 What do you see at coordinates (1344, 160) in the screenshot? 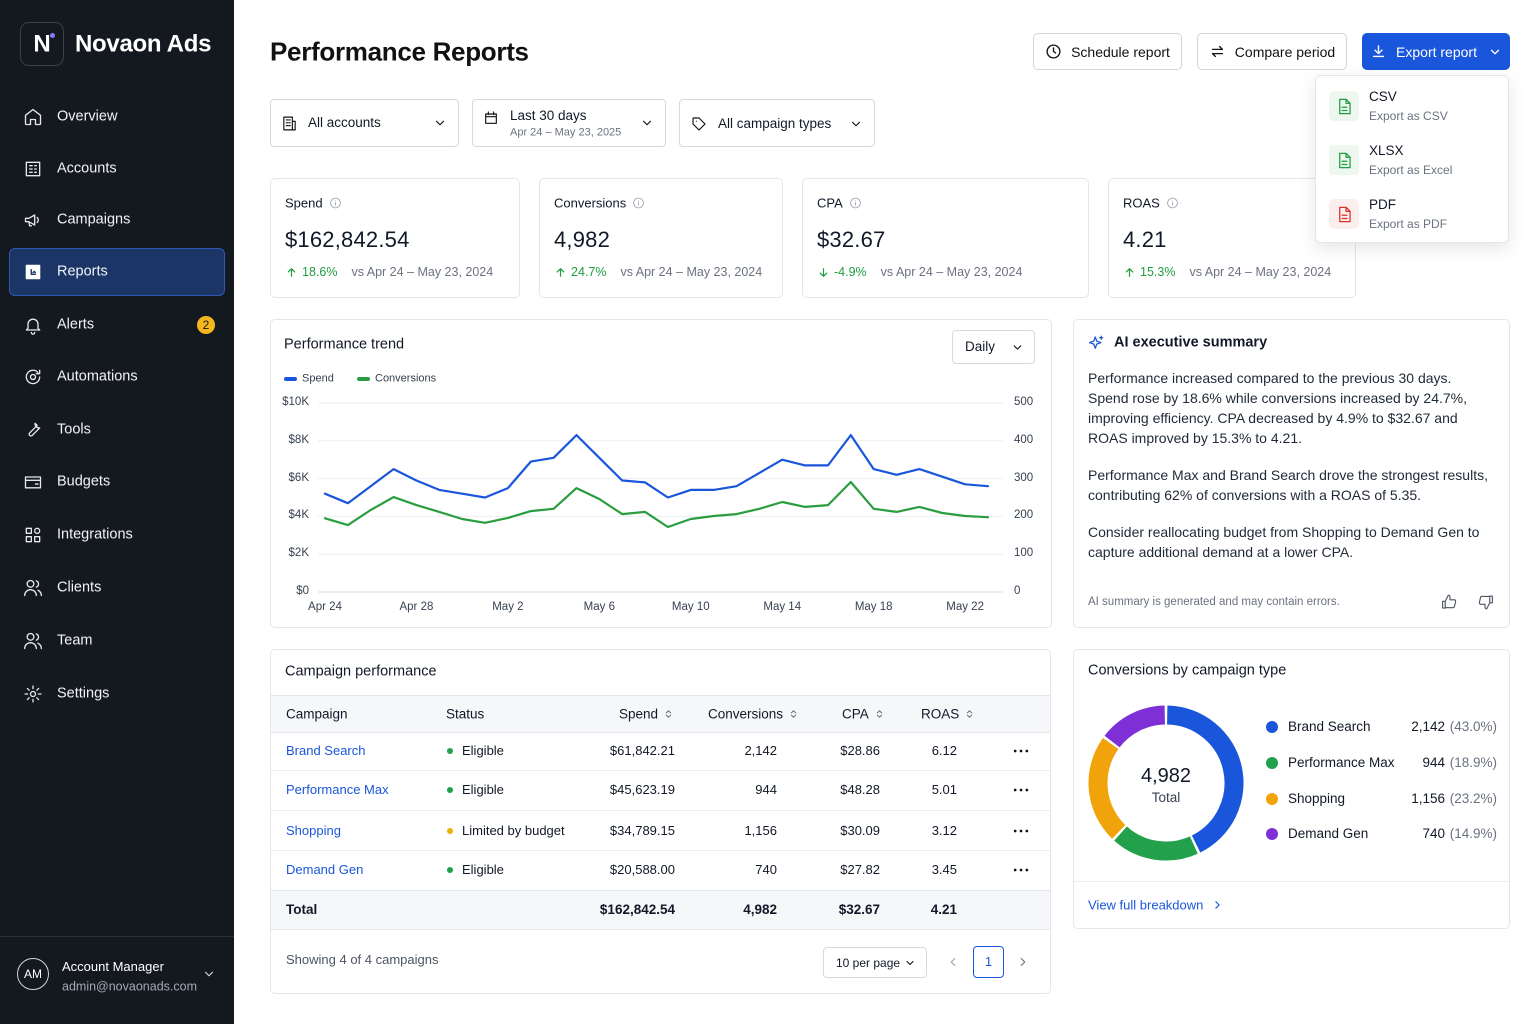
I see `file-icon-box` at bounding box center [1344, 160].